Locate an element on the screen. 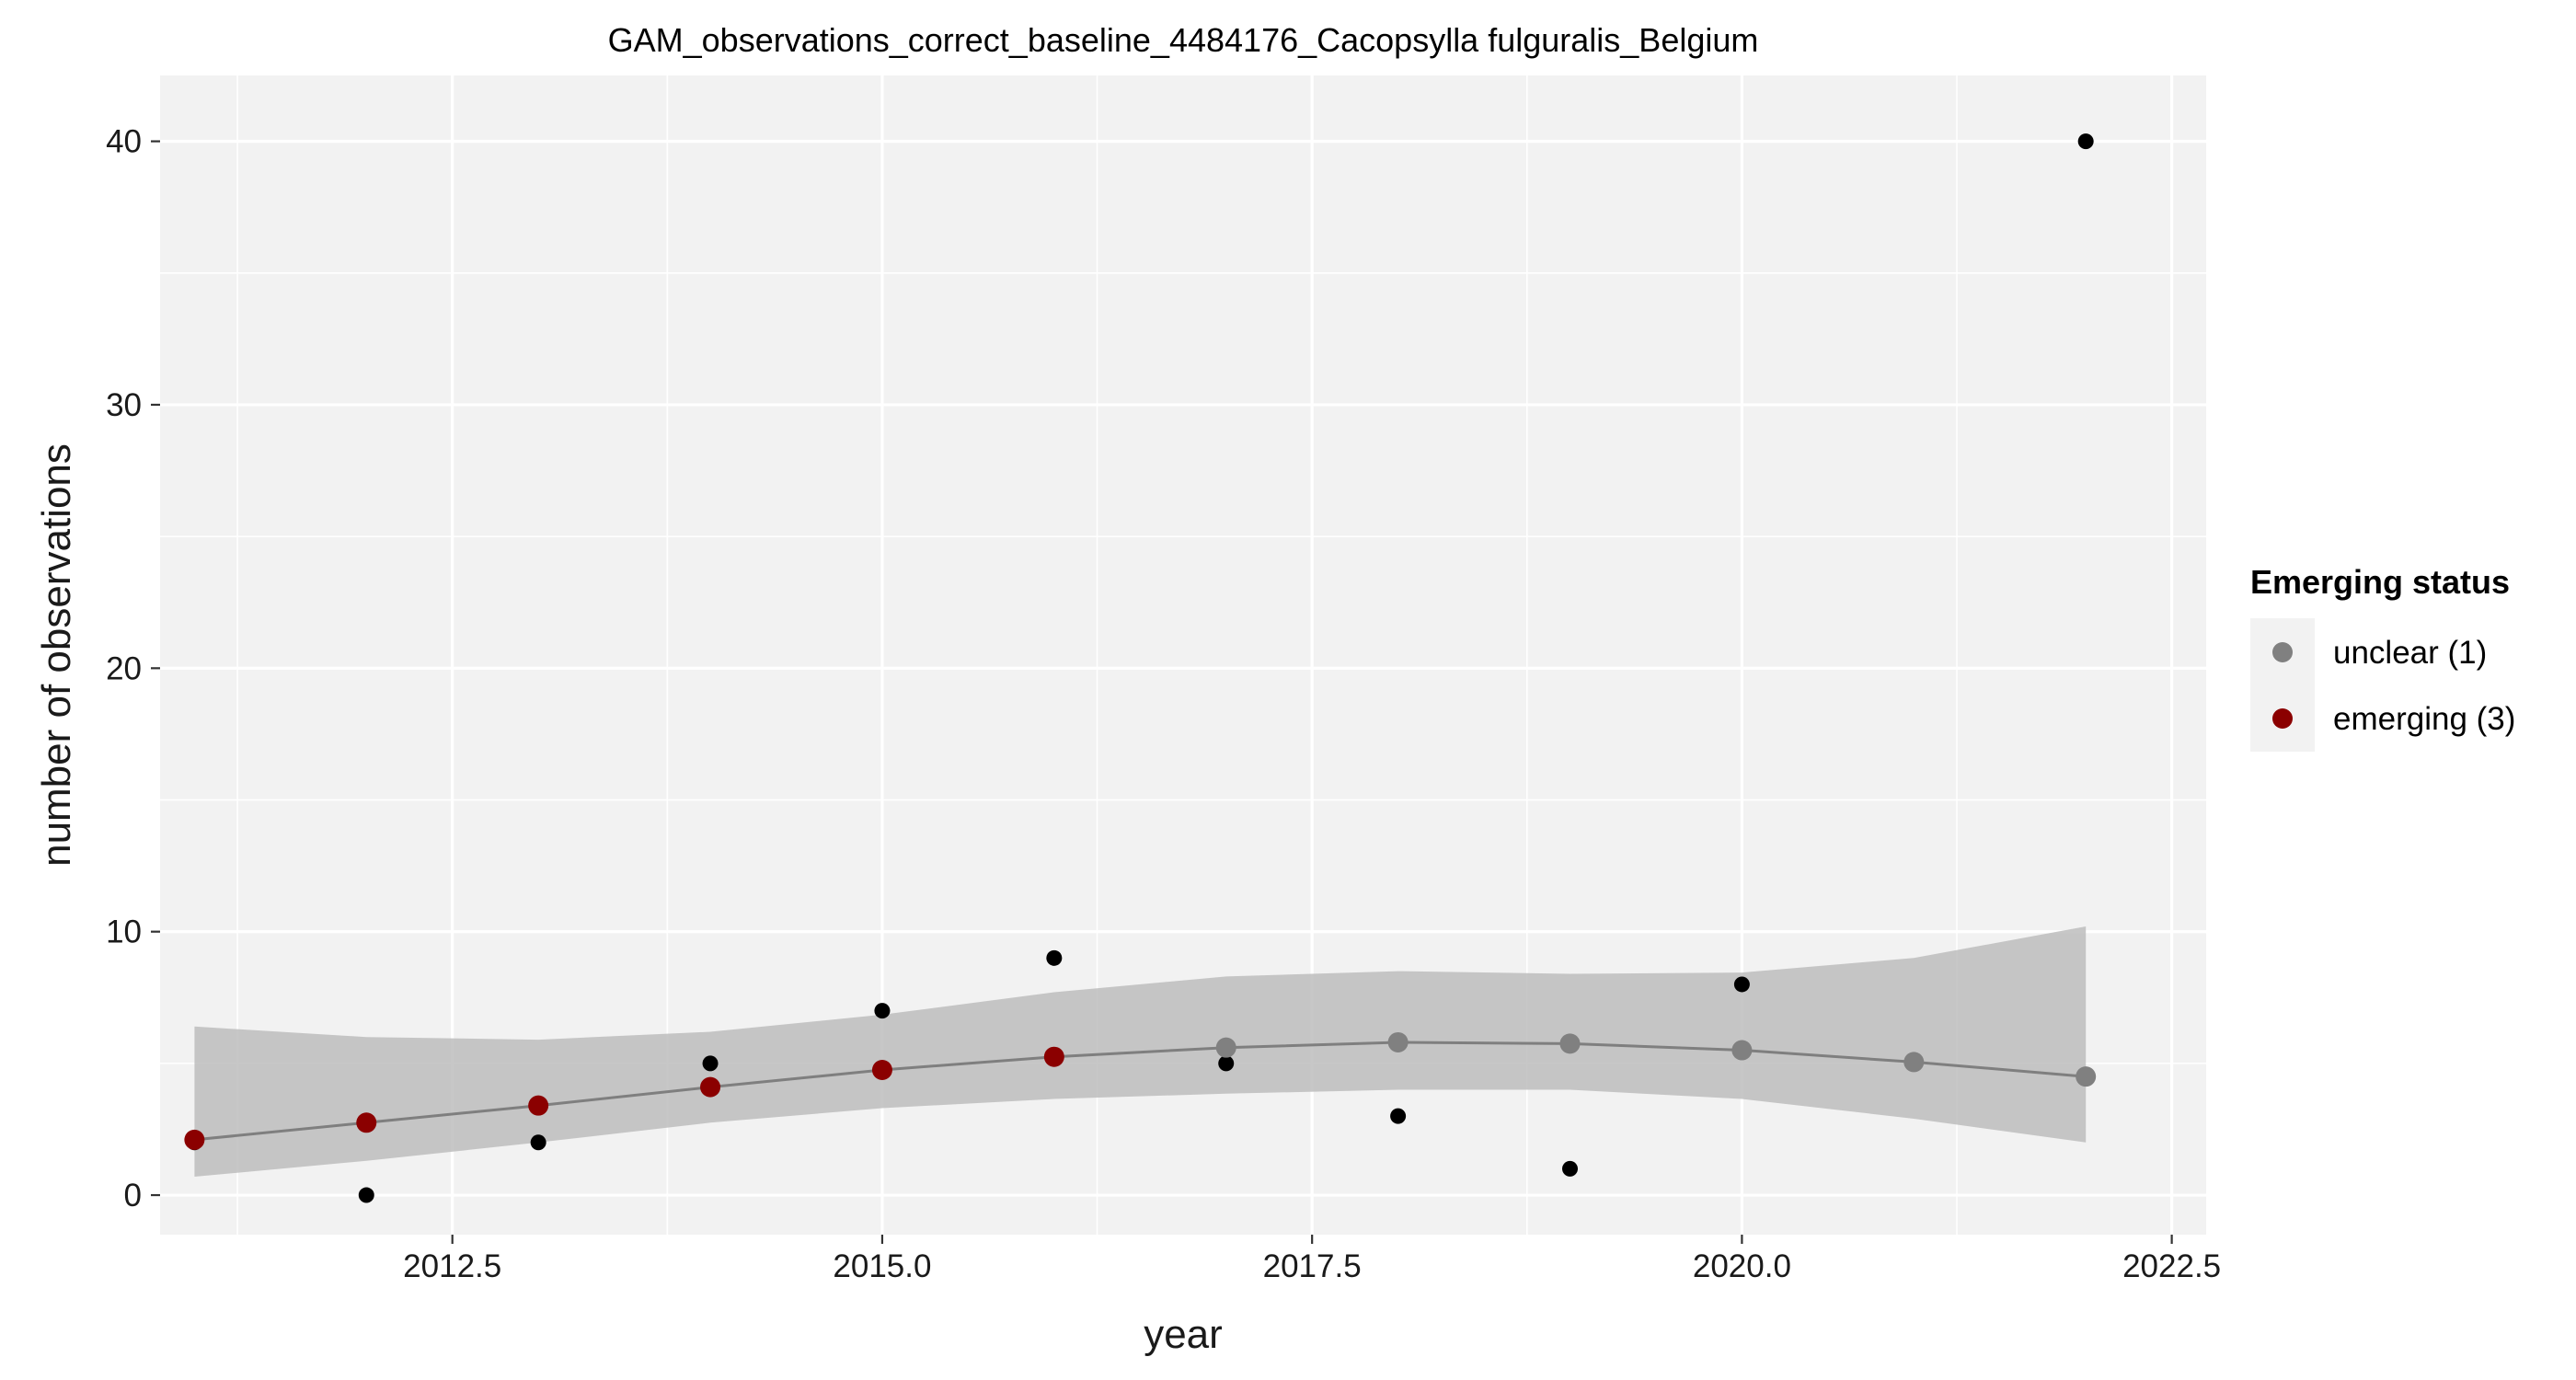  legend-items: unclear (1) emerging (3) is located at coordinates (2393, 686).